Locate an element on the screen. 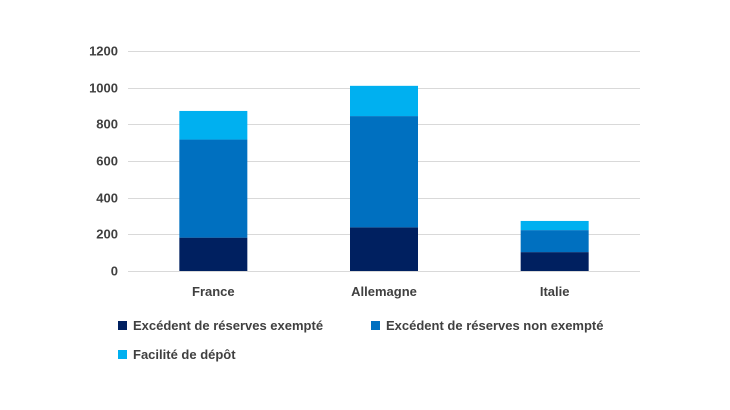 The image size is (730, 410). legend-label-deposit-facility: Facilité de dépôt is located at coordinates (184, 354).